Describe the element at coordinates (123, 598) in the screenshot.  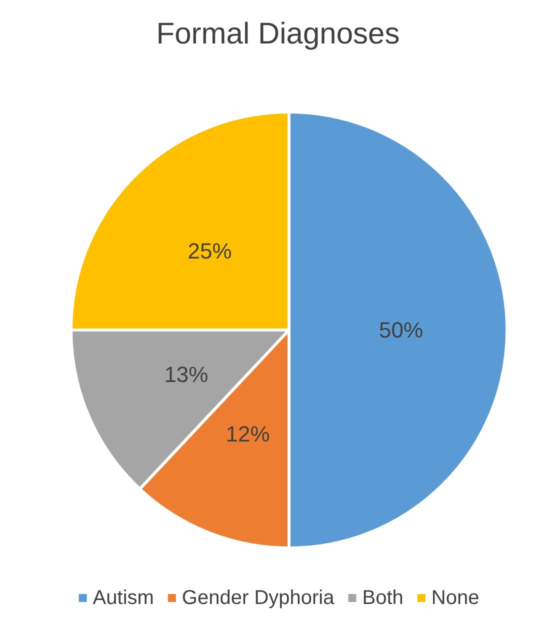
I see `legend-label: Autism` at that location.